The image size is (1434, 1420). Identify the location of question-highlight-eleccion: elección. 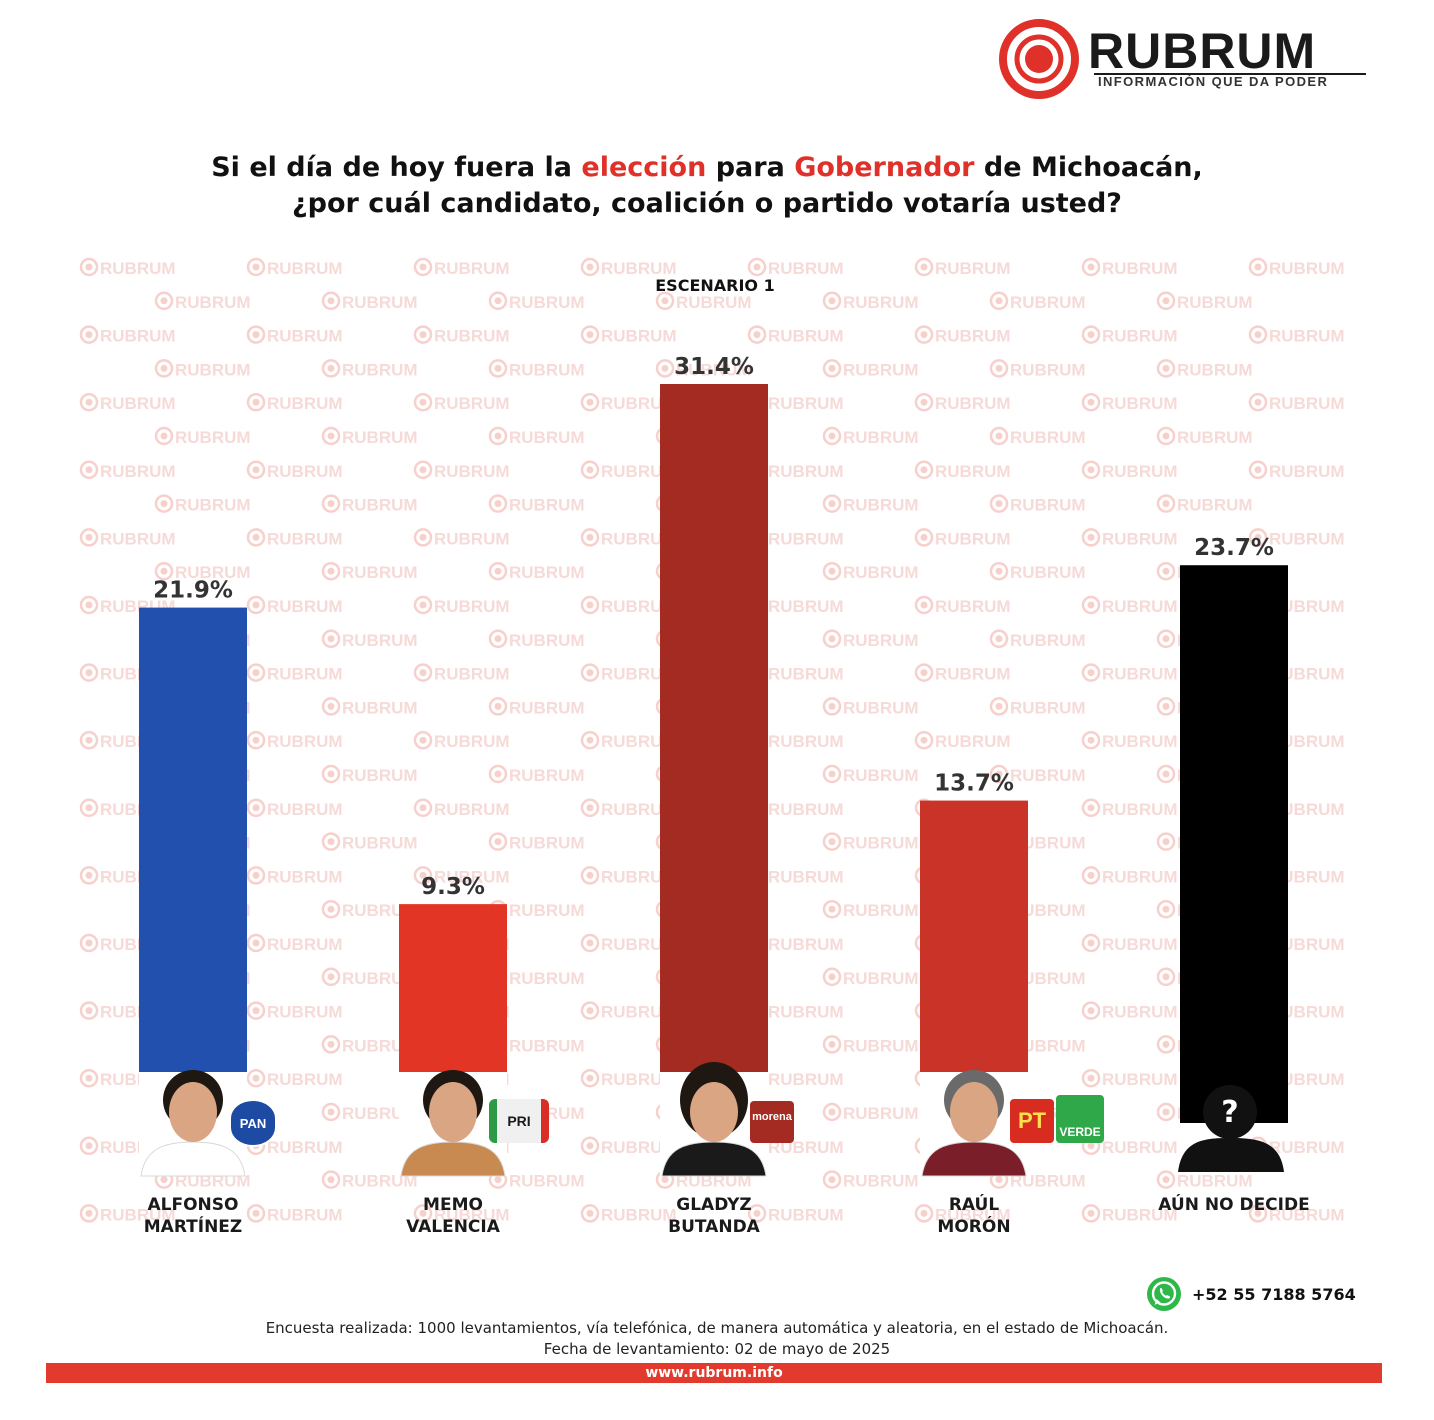
(644, 167).